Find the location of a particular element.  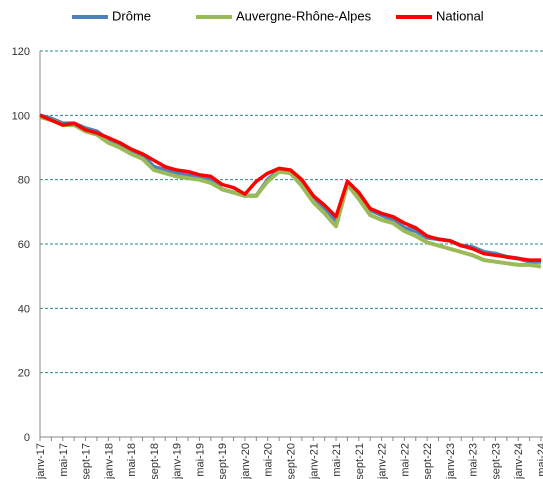

x-tick-label: sept-17 is located at coordinates (87, 461).